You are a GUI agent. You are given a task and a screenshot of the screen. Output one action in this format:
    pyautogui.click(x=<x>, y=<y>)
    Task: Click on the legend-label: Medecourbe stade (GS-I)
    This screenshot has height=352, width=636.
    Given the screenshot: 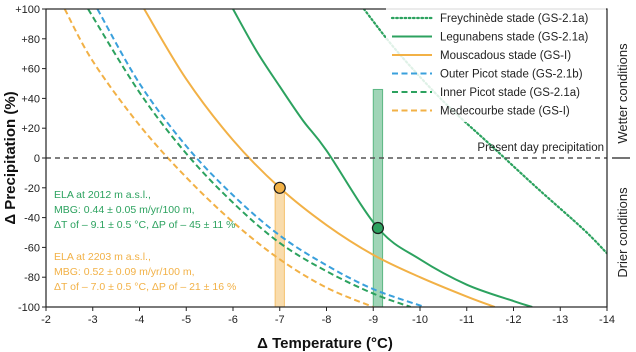 What is the action you would take?
    pyautogui.click(x=505, y=112)
    